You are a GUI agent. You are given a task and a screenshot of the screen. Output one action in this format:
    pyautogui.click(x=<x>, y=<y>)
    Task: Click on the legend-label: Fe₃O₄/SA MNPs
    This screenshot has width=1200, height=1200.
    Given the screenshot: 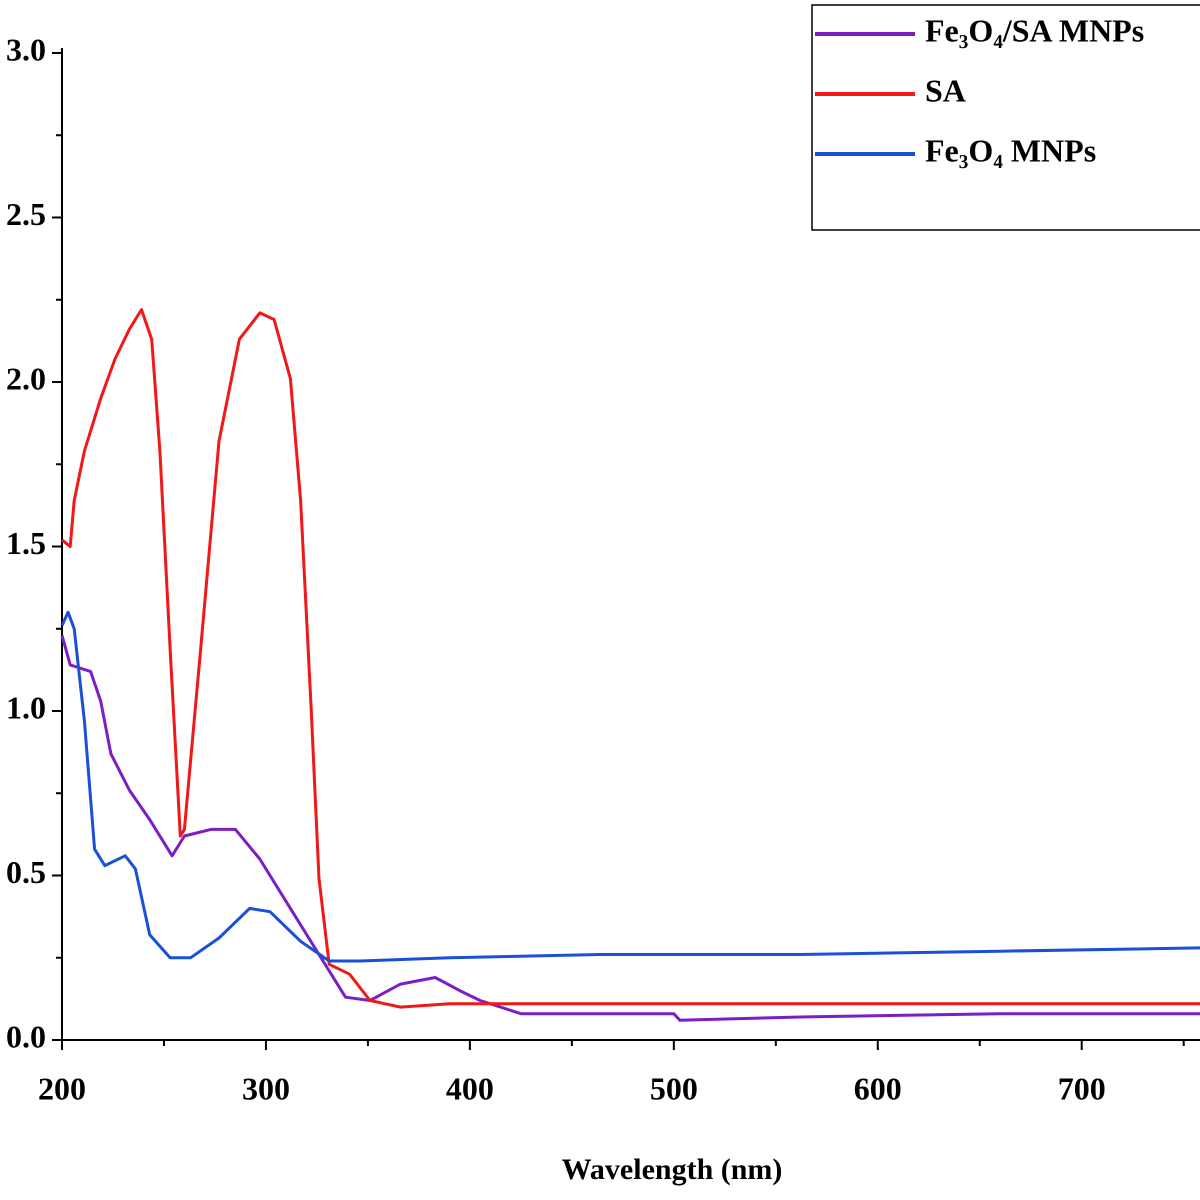 What is the action you would take?
    pyautogui.click(x=1034, y=30)
    